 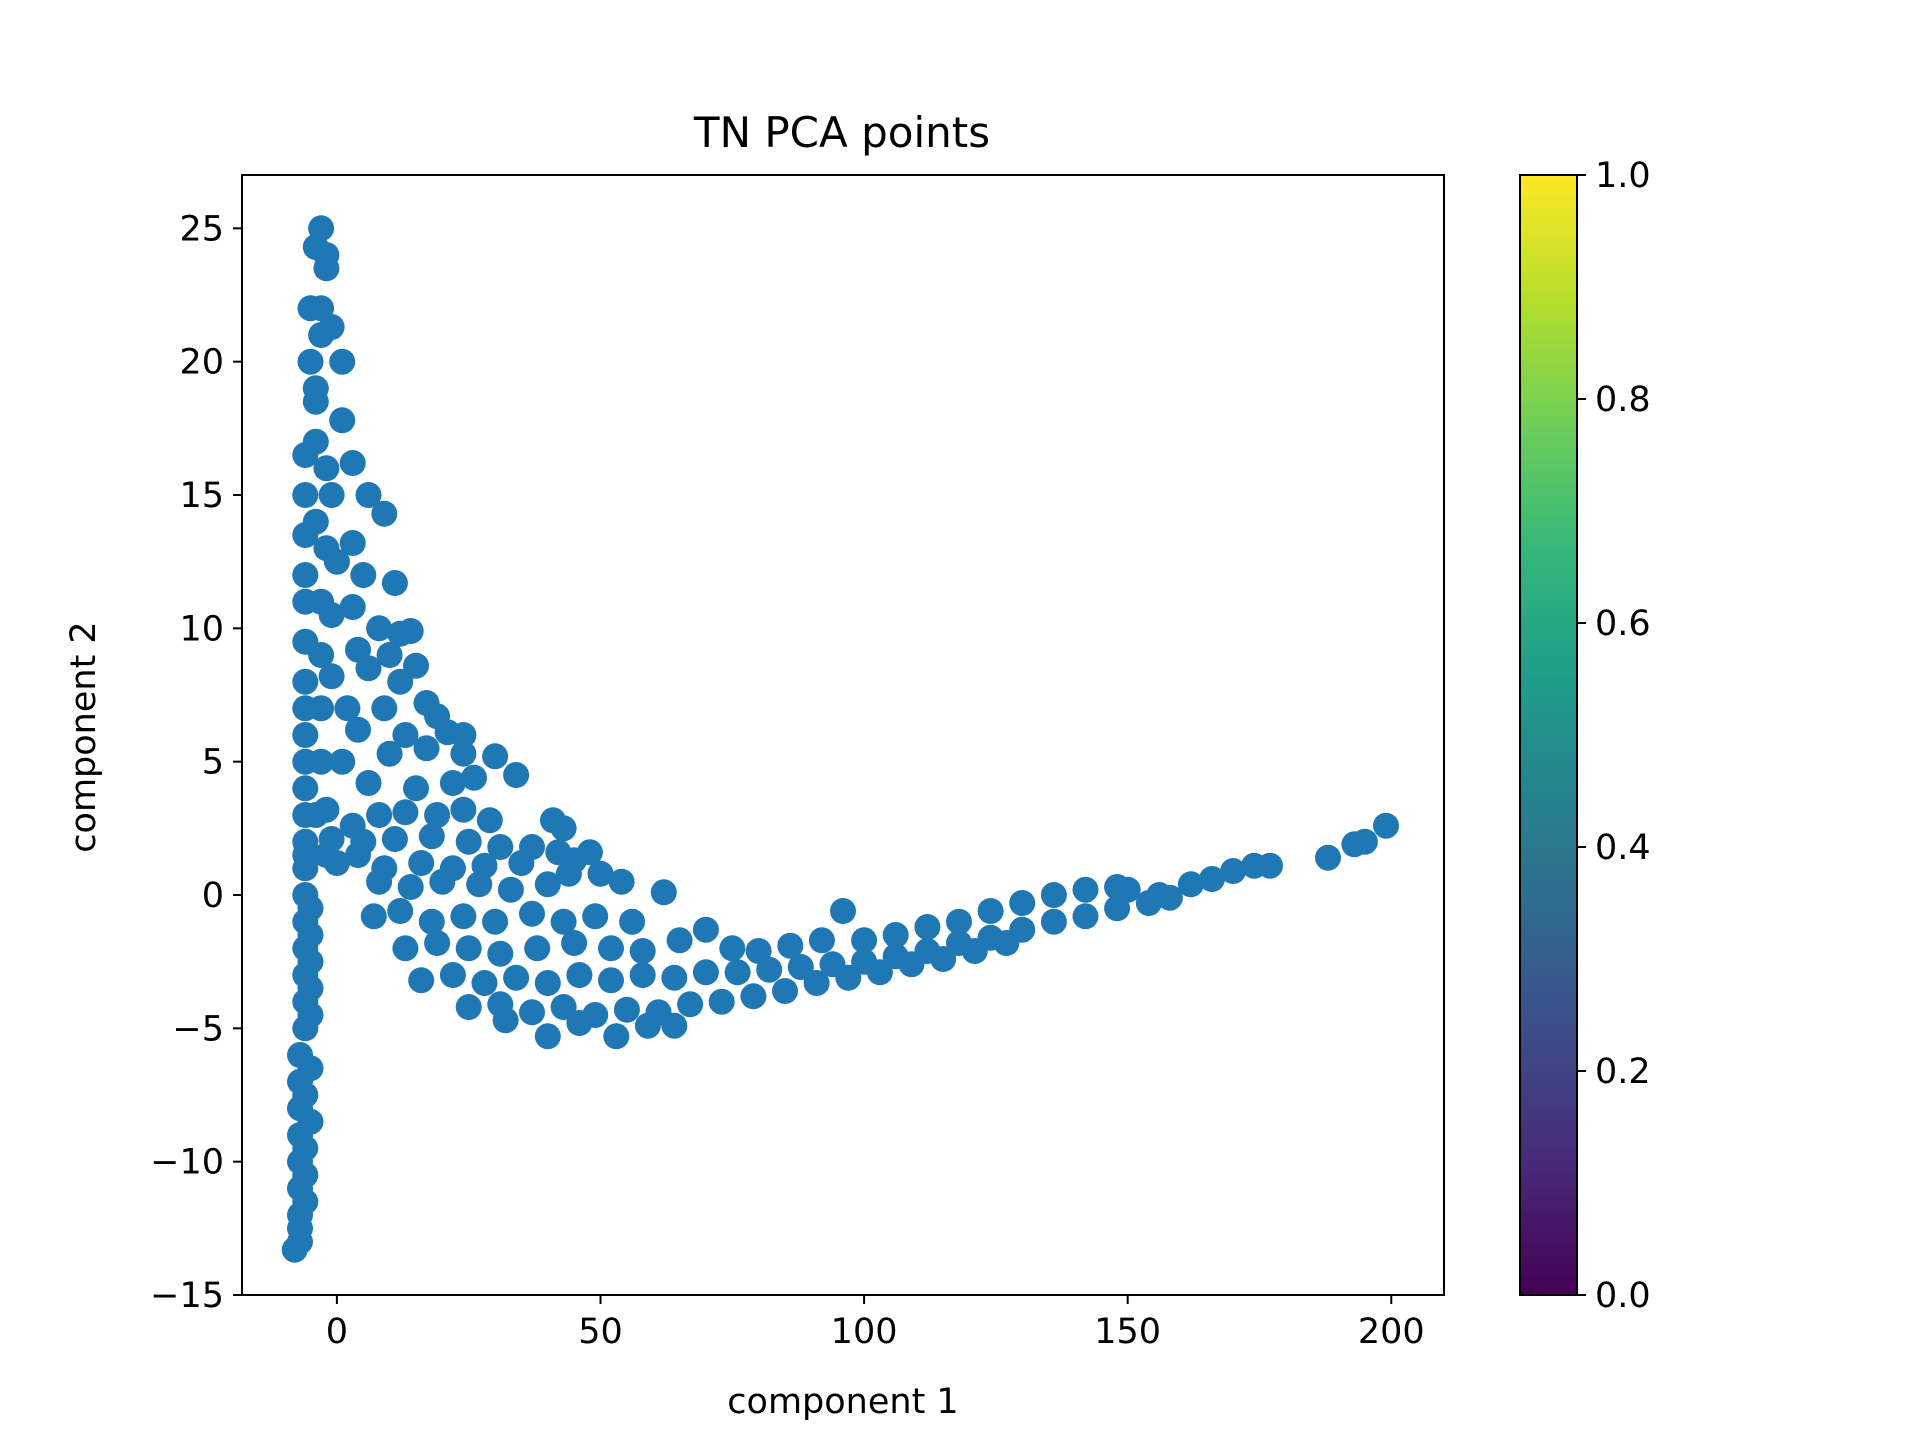 I want to click on y-axis-label: component 2, so click(x=84, y=736).